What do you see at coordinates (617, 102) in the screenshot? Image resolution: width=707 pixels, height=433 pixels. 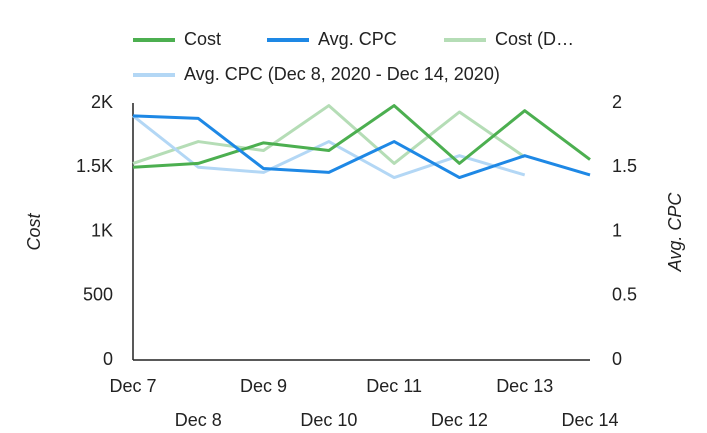 I see `y2-tick-label: 2` at bounding box center [617, 102].